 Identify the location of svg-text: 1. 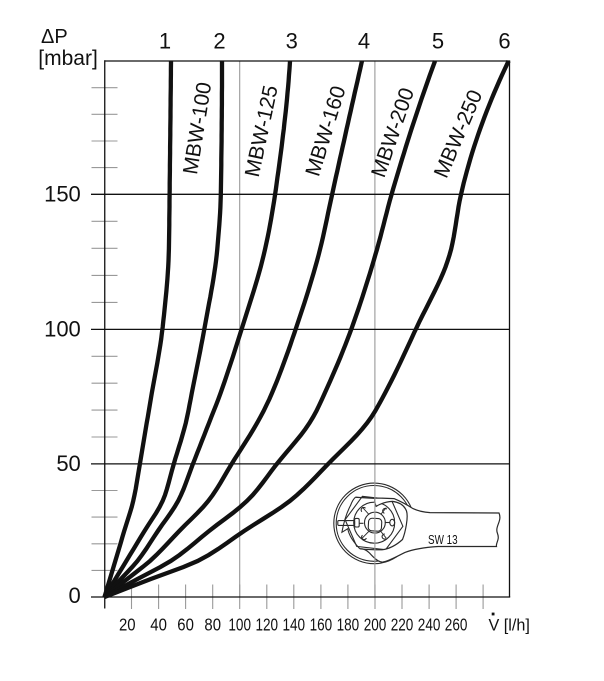
(165, 41).